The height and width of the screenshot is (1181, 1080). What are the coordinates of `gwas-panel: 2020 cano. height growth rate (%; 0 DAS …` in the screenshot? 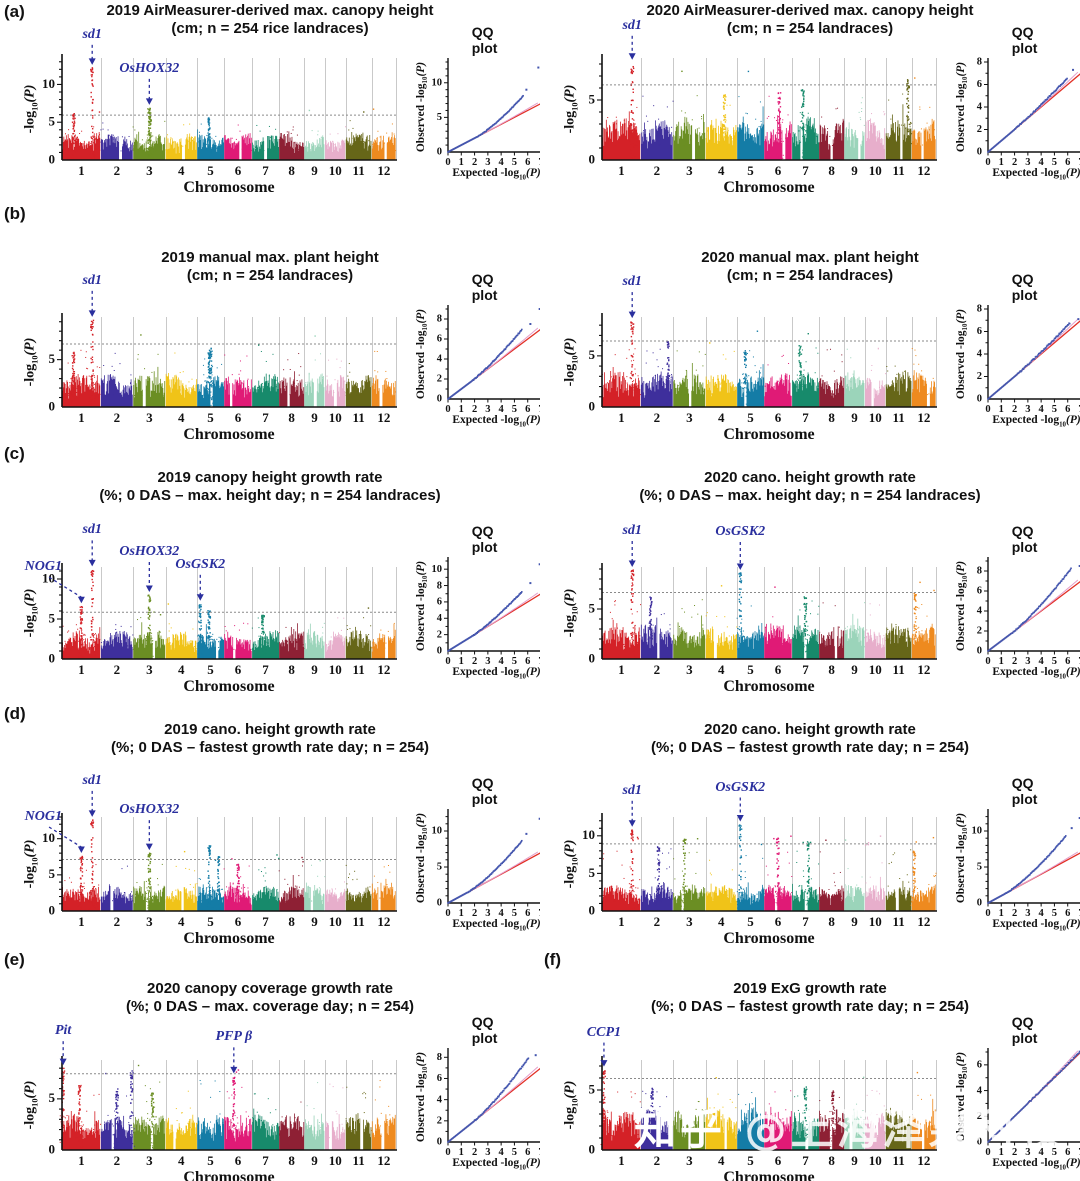 It's located at (810, 575).